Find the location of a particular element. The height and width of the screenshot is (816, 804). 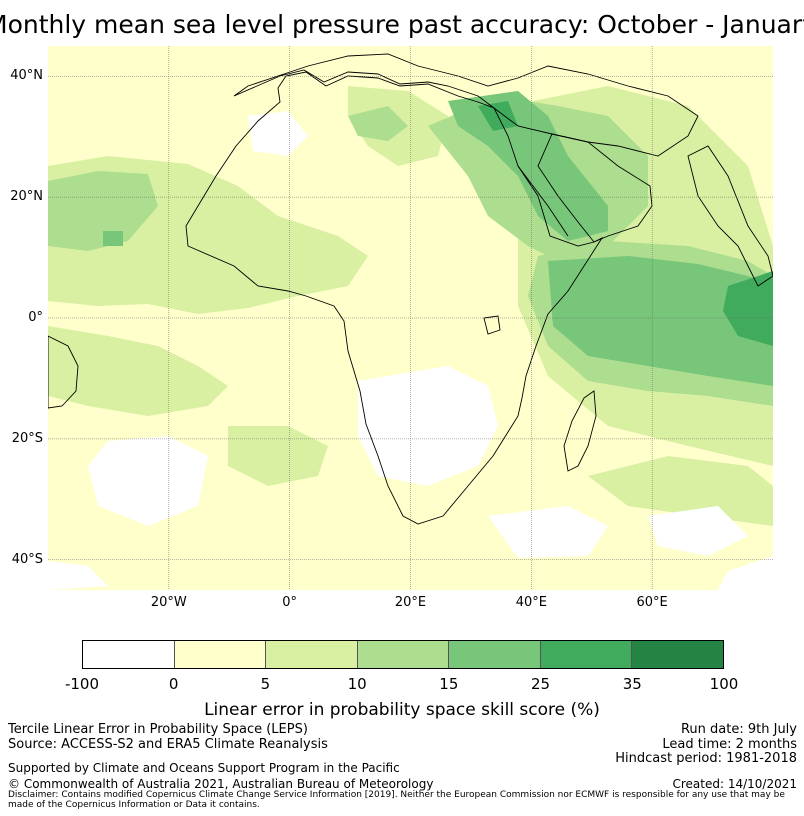

red-sea-coast is located at coordinates (543, 201).